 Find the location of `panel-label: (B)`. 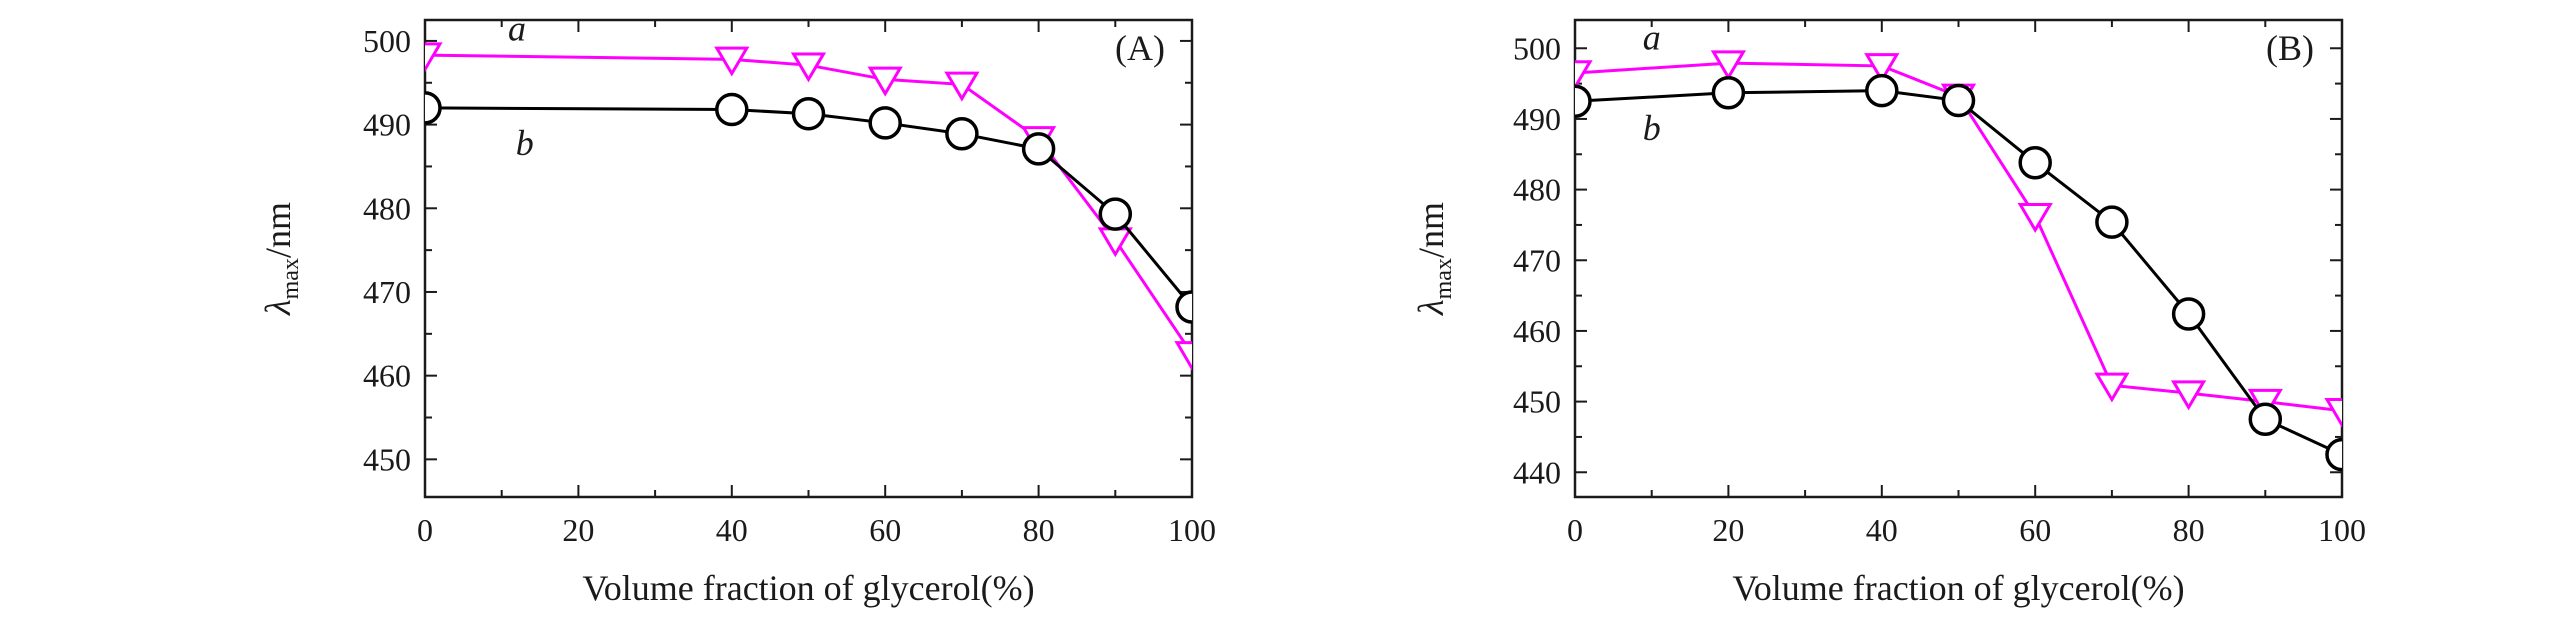

panel-label: (B) is located at coordinates (2290, 48).